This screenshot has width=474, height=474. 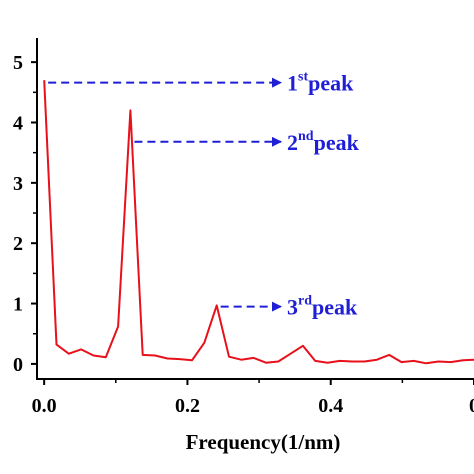 I want to click on y-tick-label-1: 1, so click(x=18, y=305).